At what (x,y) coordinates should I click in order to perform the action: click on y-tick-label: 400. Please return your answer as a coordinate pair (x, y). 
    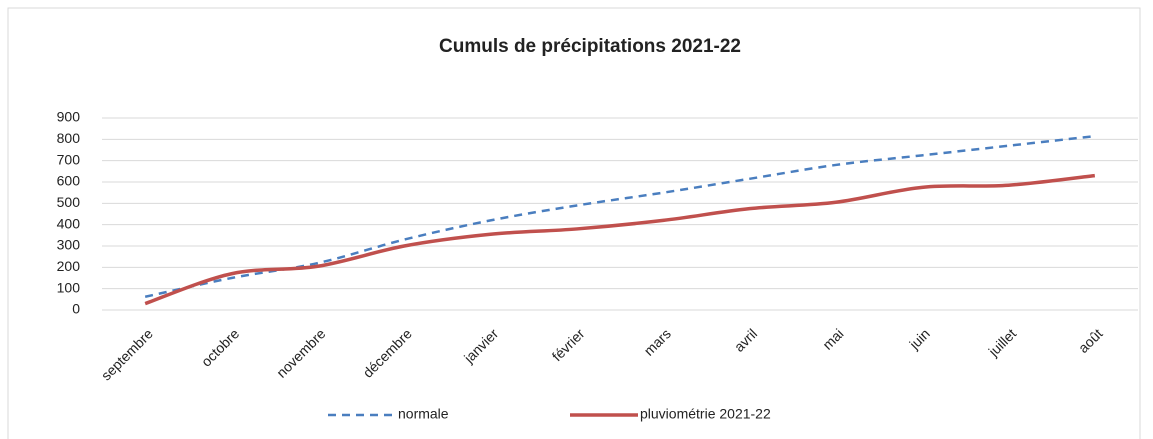
    Looking at the image, I should click on (69, 223).